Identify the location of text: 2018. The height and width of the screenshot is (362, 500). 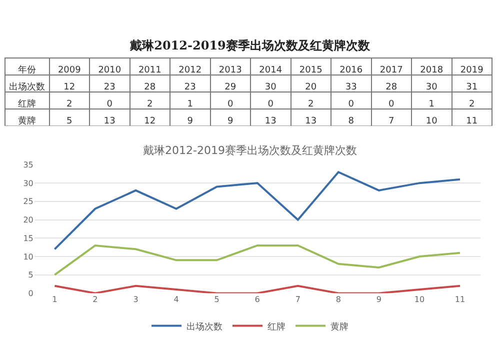
(432, 71).